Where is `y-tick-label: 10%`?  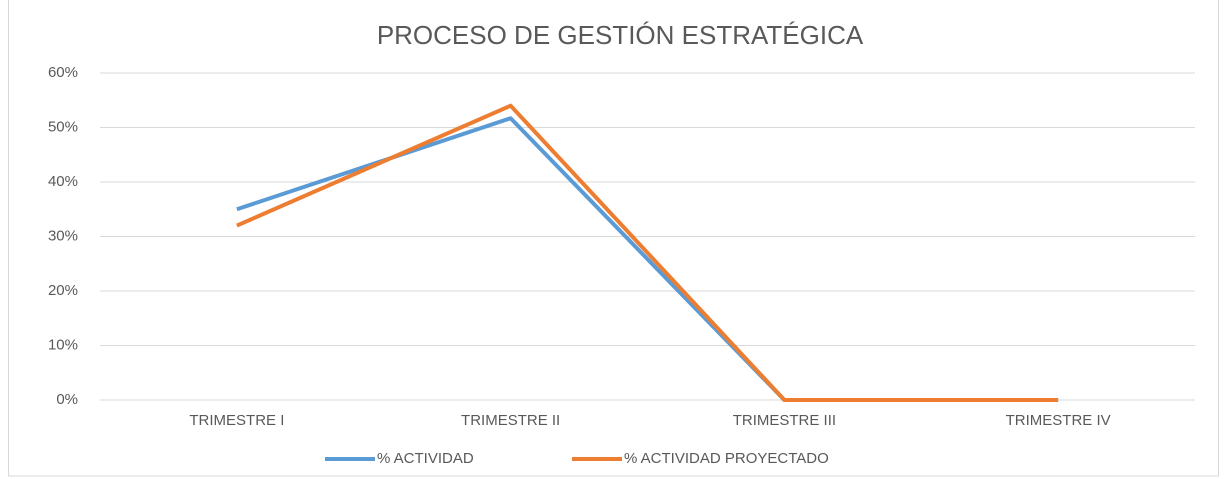
y-tick-label: 10% is located at coordinates (63, 344).